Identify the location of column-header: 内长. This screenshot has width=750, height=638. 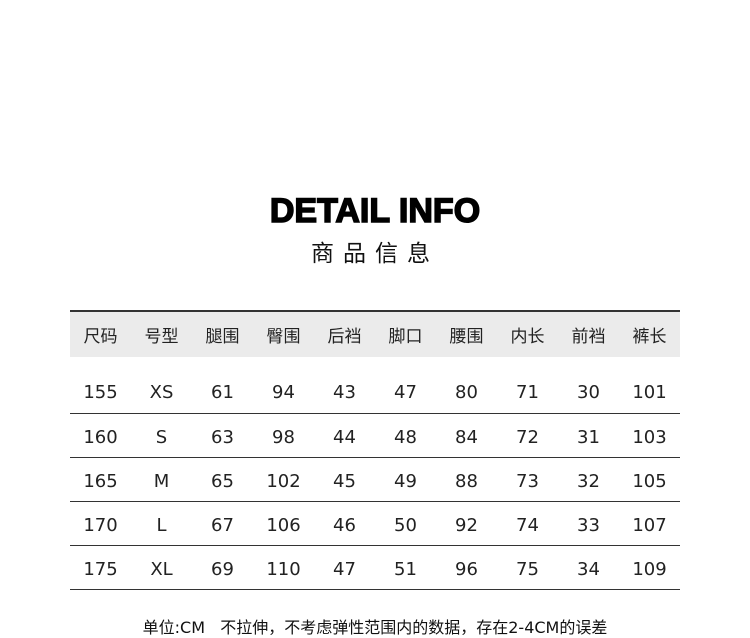
(527, 337).